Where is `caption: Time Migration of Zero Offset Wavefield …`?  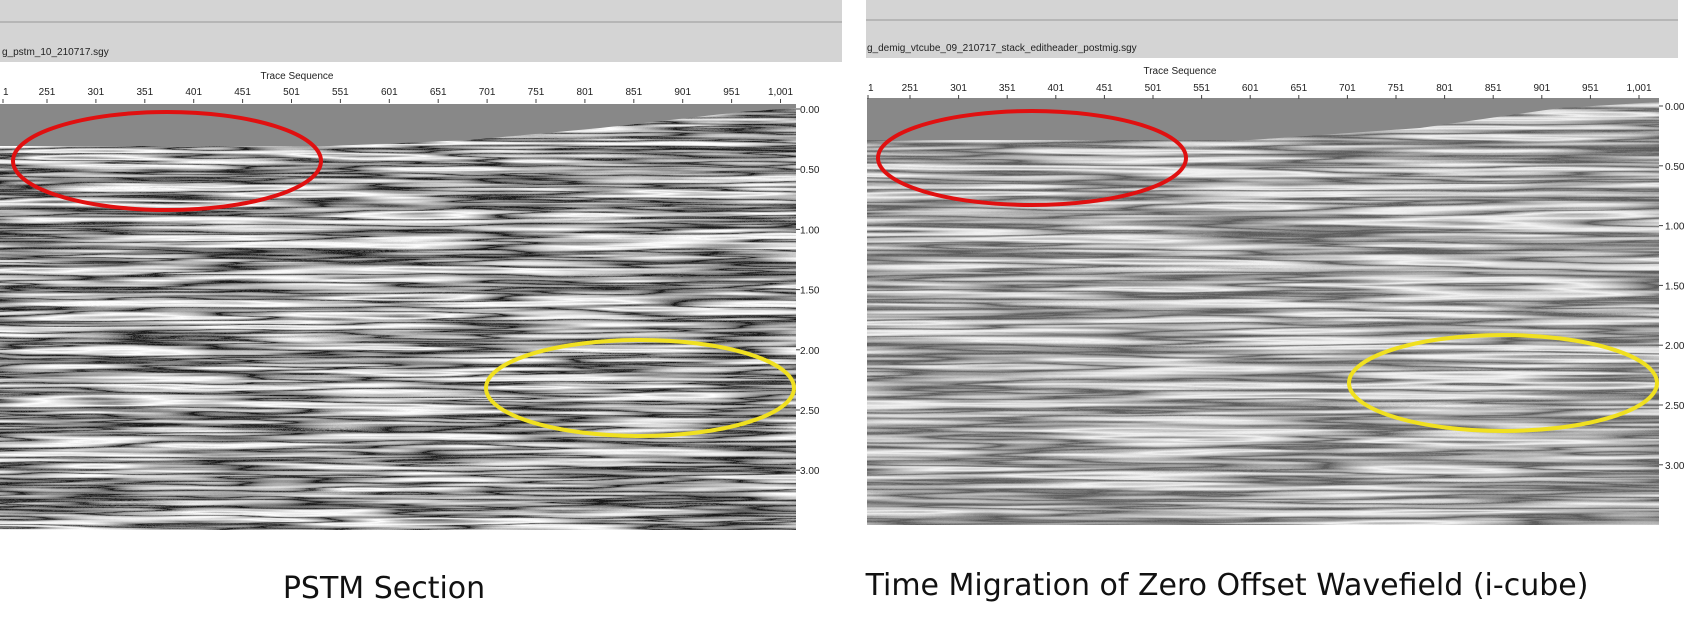 caption: Time Migration of Zero Offset Wavefield … is located at coordinates (1227, 585).